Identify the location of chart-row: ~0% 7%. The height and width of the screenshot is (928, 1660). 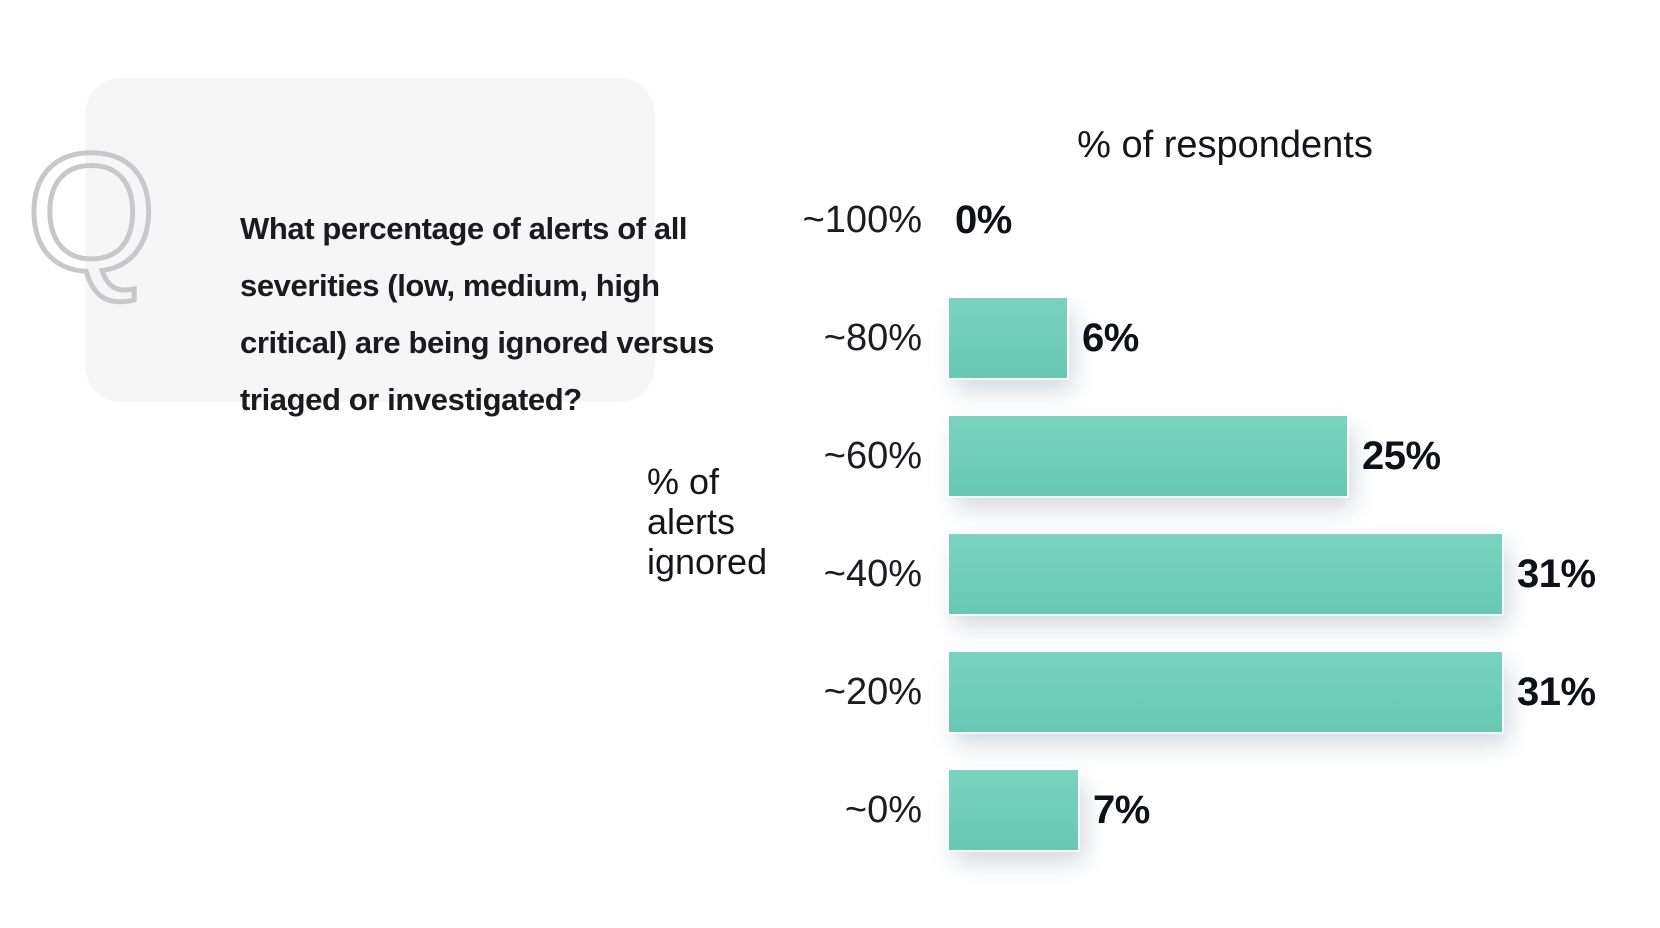
(830, 810).